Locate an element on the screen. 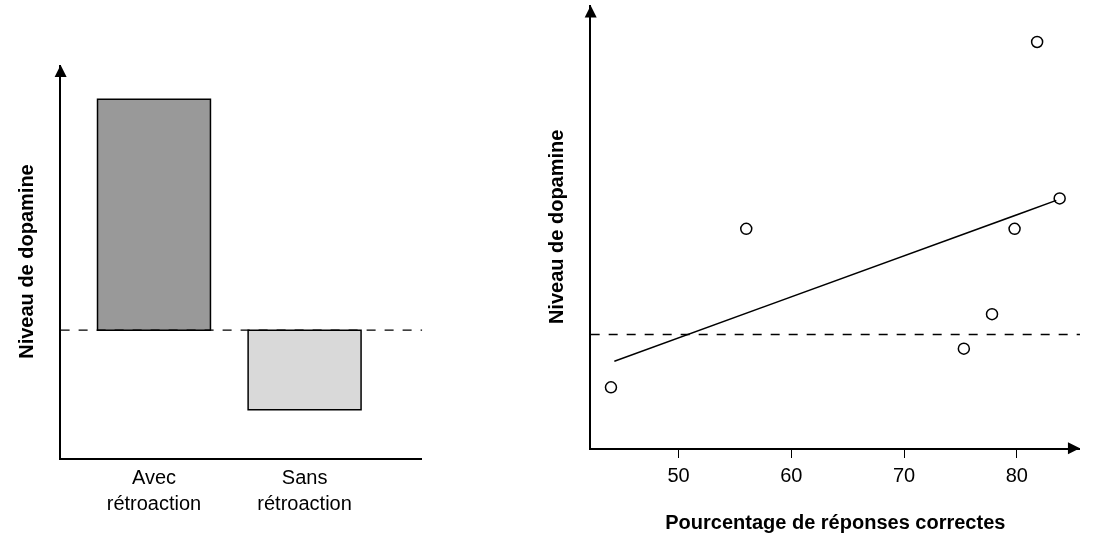  x-tick-label: 50 is located at coordinates (678, 474).